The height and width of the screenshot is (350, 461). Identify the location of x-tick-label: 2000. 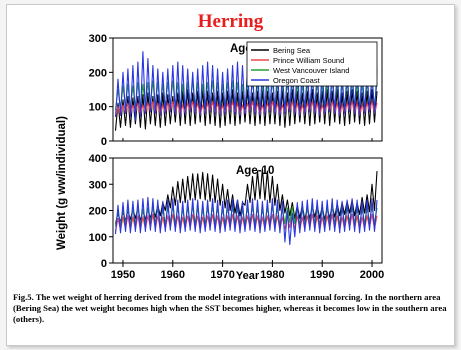
(372, 275).